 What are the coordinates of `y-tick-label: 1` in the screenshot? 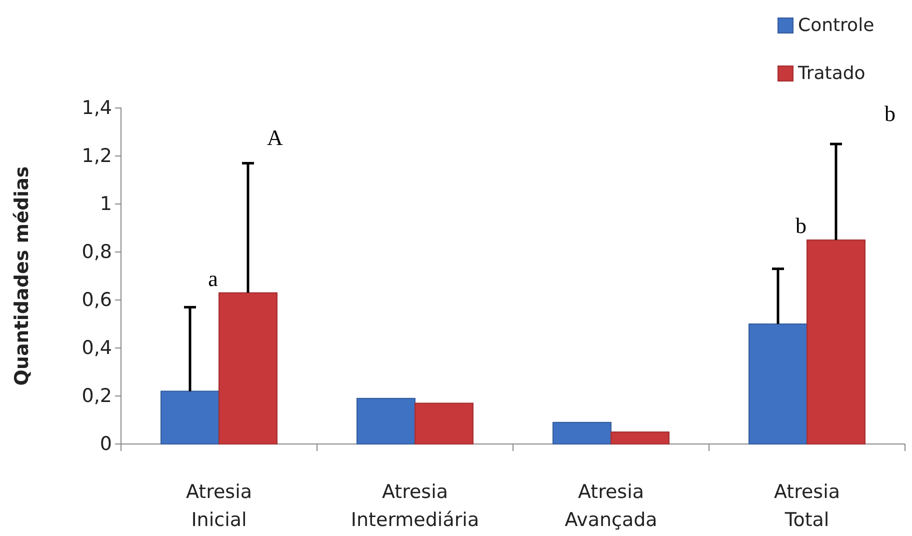 It's located at (106, 204).